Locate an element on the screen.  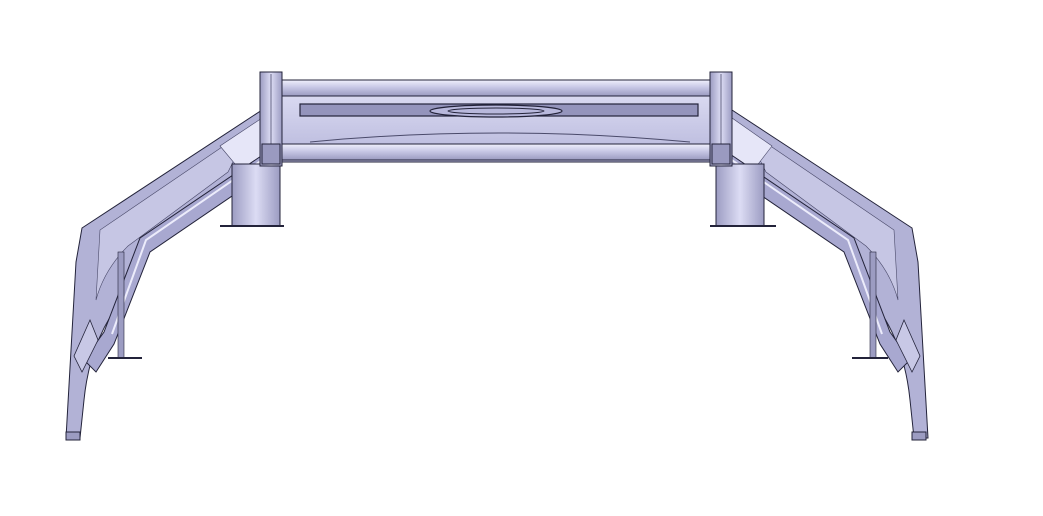
top-crossbar is located at coordinates (497, 88).